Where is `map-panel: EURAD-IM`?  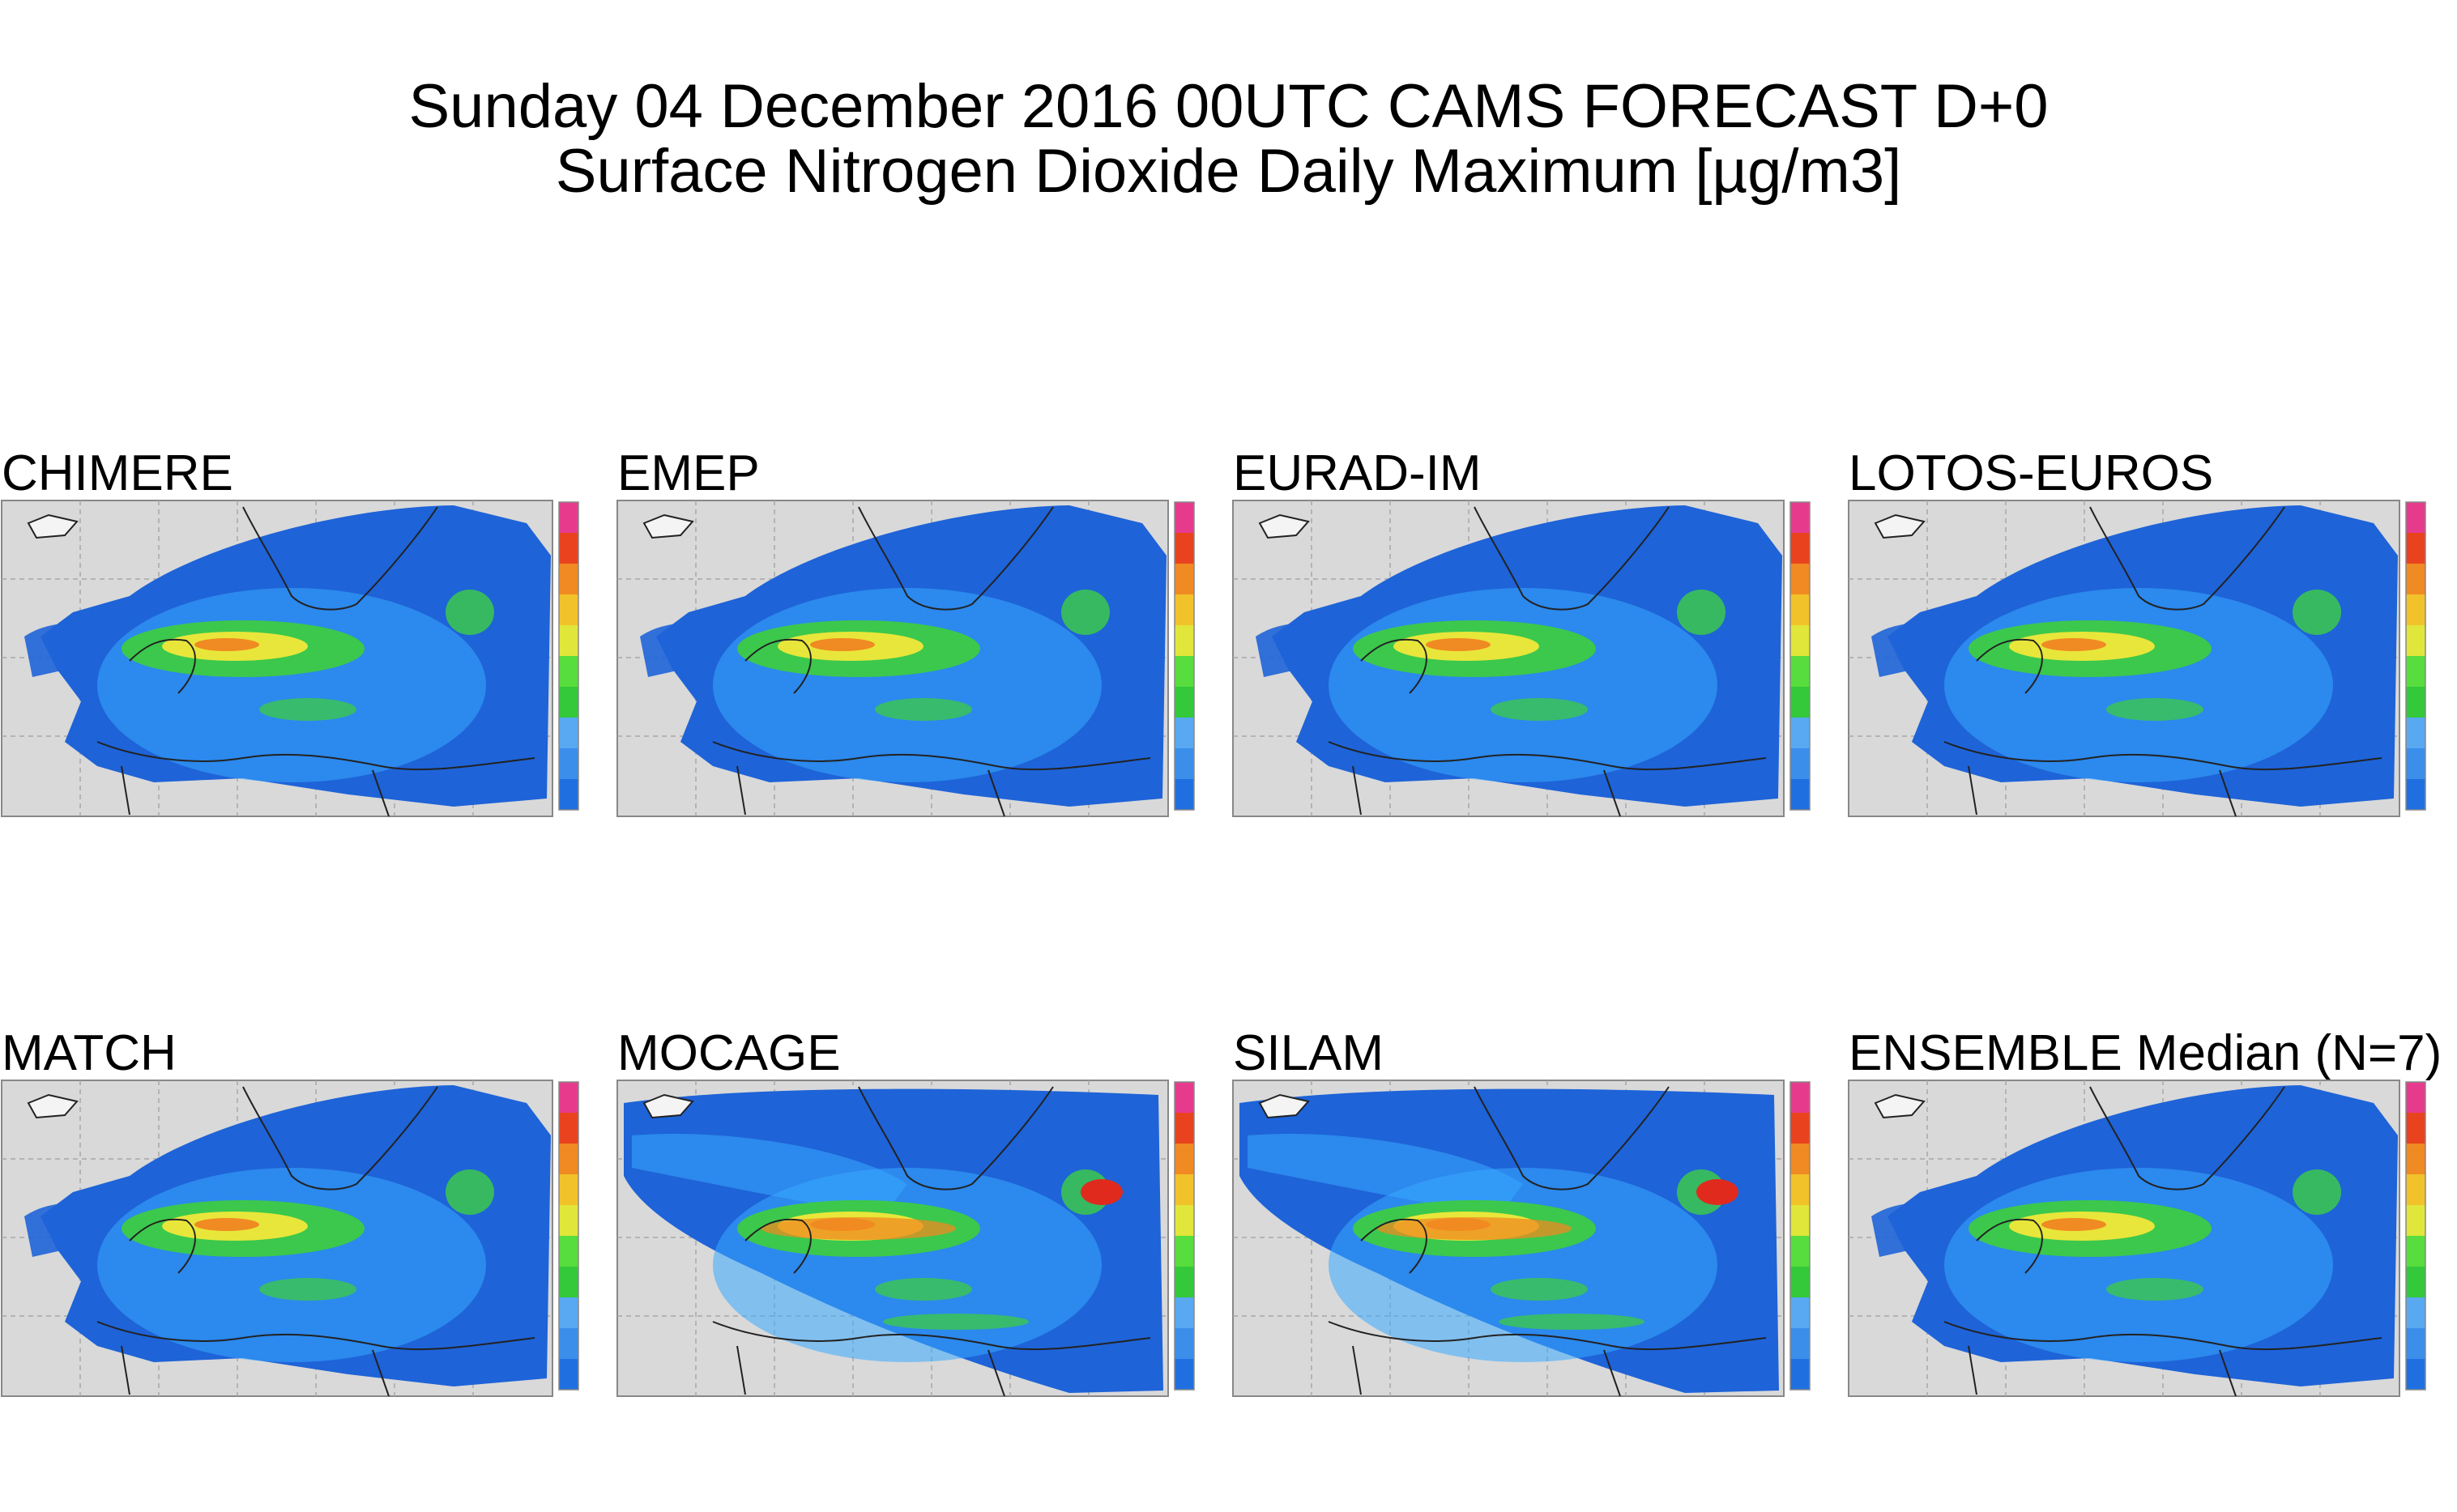 map-panel: EURAD-IM is located at coordinates (1523, 637).